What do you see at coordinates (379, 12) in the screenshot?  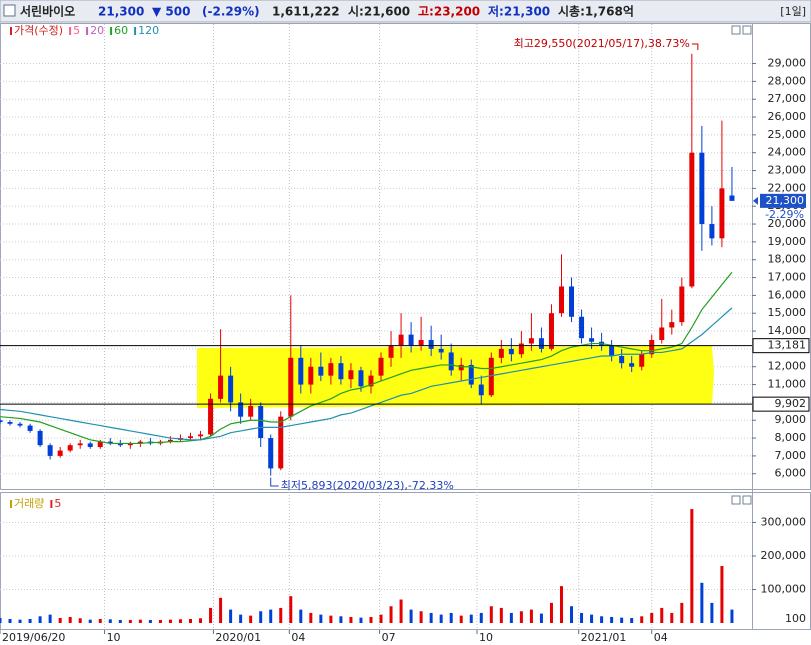 I see `open: 시:21,600` at bounding box center [379, 12].